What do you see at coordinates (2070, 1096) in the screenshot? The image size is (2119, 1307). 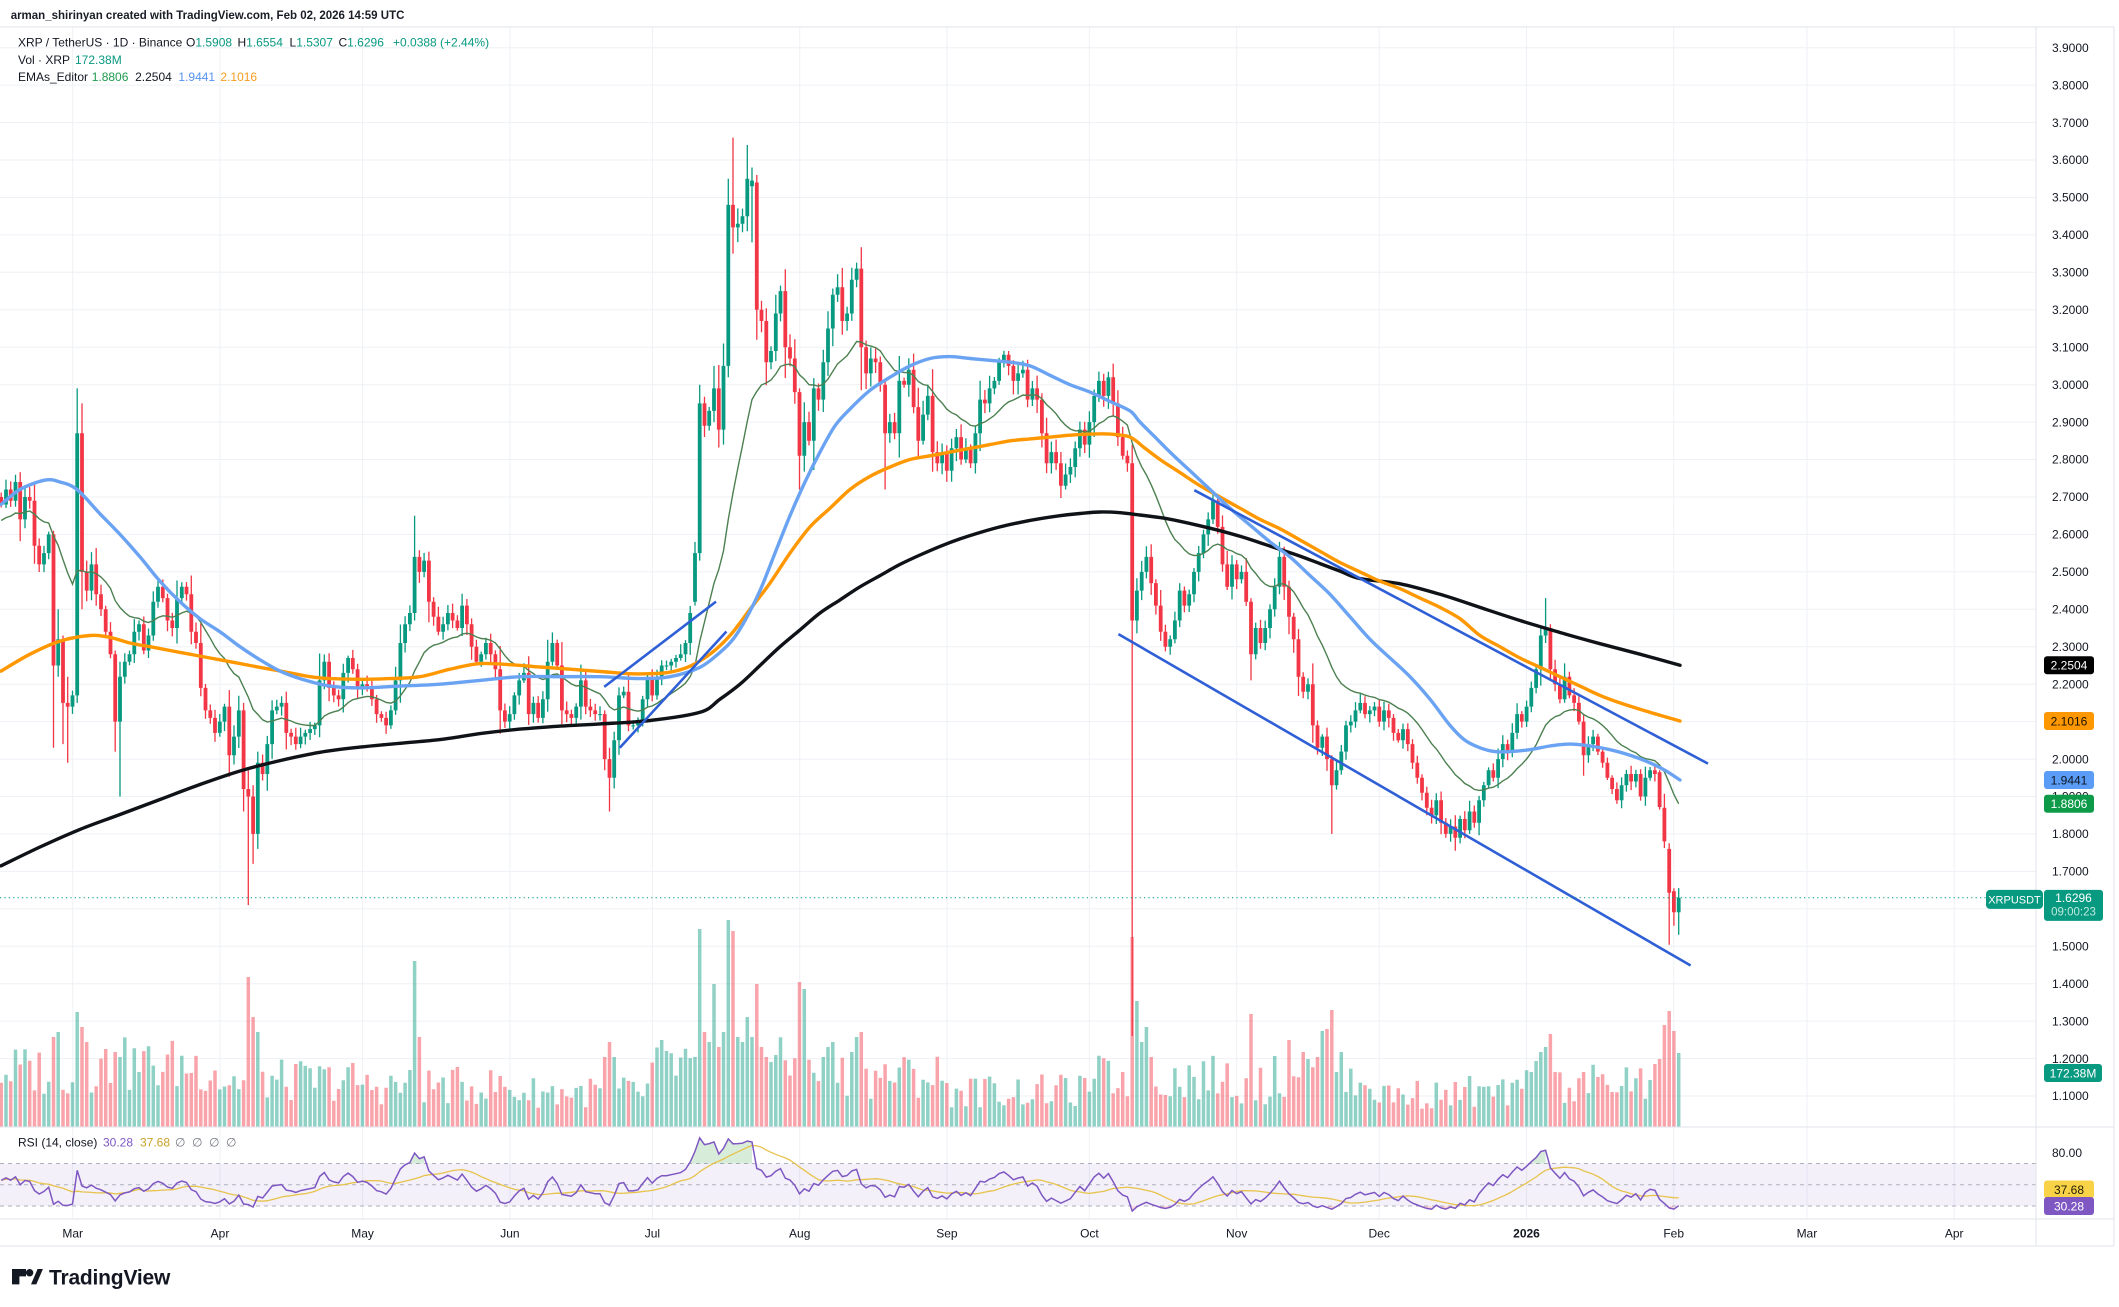 I see `svg-text: 1.1000` at bounding box center [2070, 1096].